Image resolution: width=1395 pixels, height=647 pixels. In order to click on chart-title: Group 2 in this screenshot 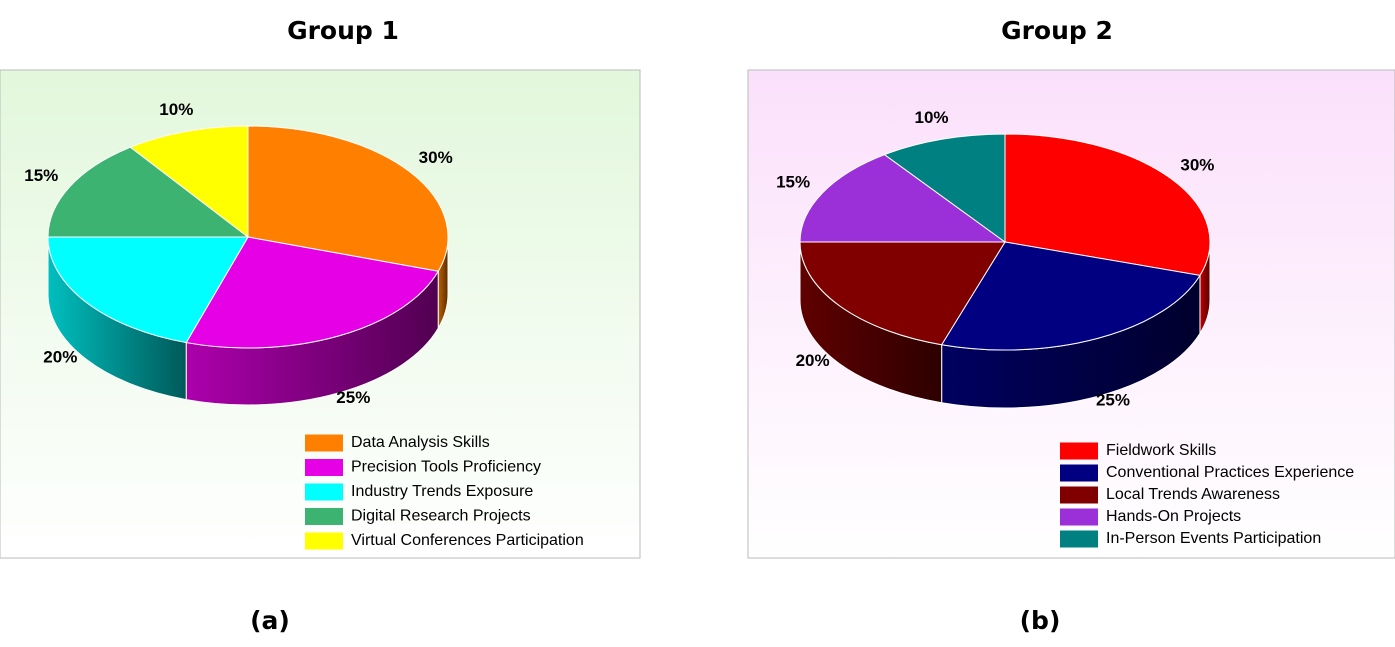, I will do `click(1057, 30)`.